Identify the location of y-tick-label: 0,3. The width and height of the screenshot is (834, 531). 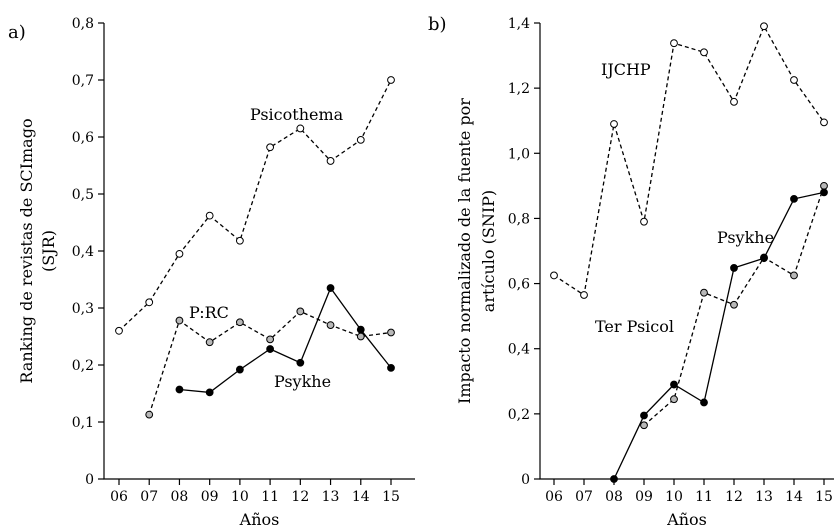
(83, 309).